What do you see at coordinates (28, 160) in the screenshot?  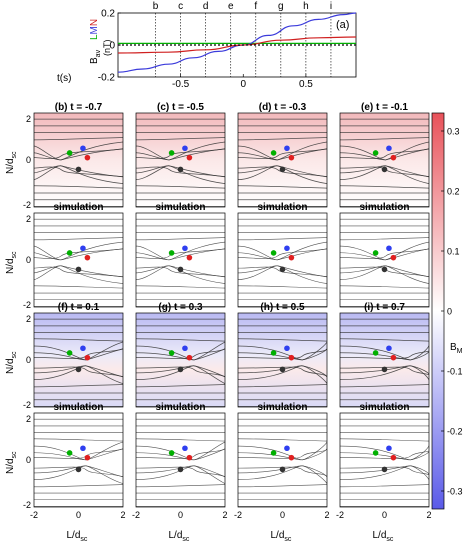 I see `grid-ytick-label: 0` at bounding box center [28, 160].